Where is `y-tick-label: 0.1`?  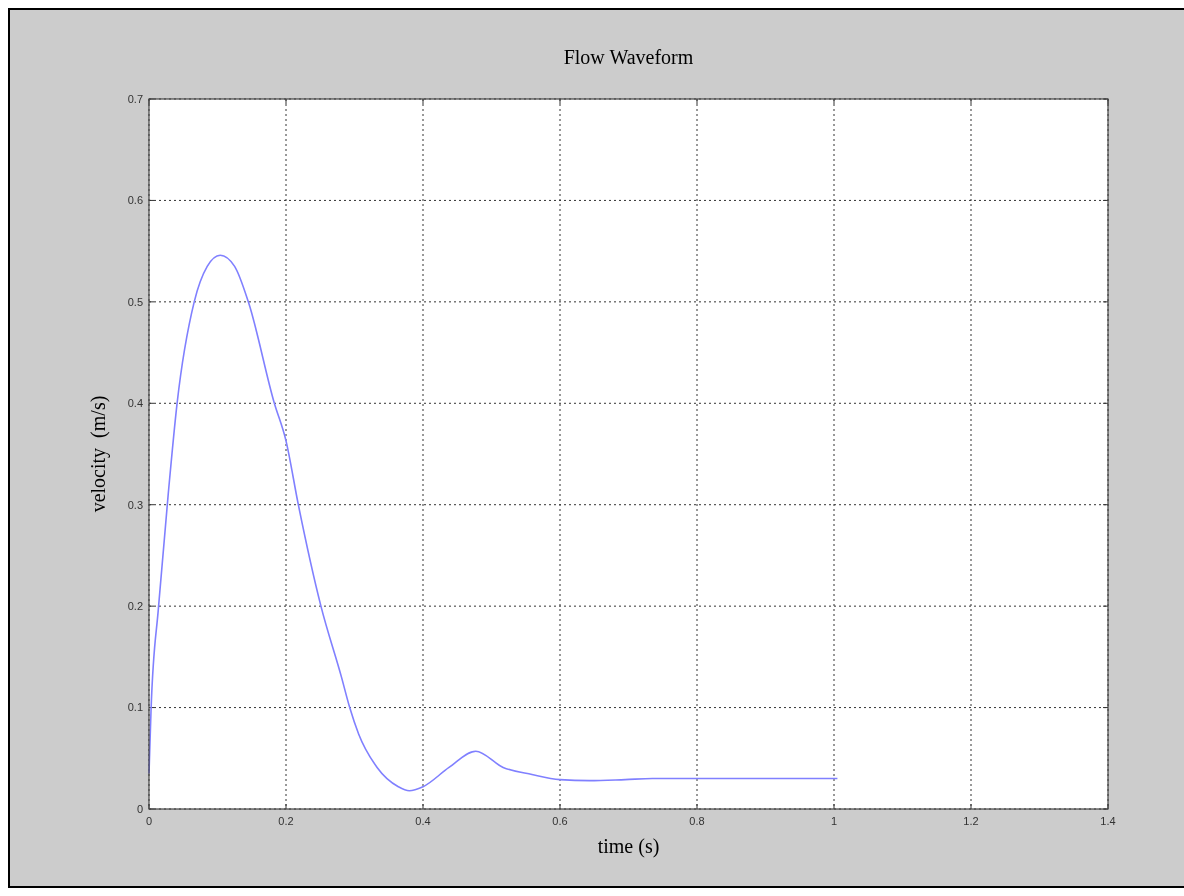 y-tick-label: 0.1 is located at coordinates (135, 707).